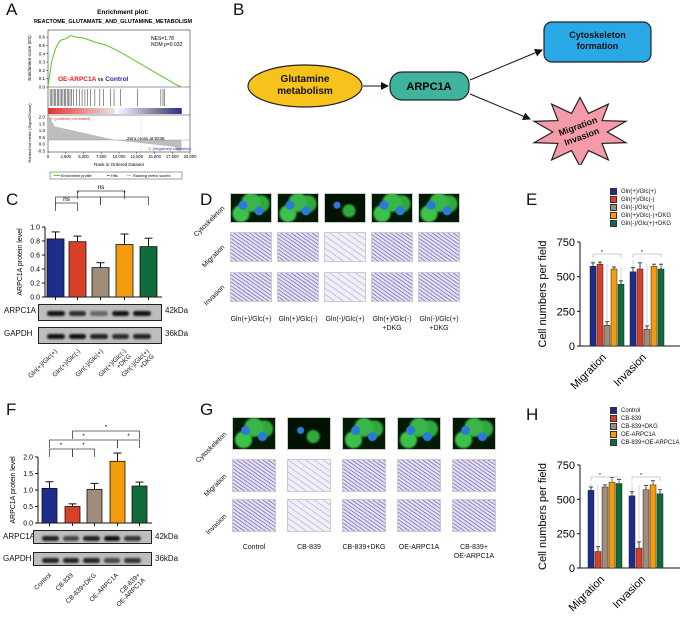 This screenshot has height=624, width=685. Describe the element at coordinates (566, 312) in the screenshot. I see `y-tick-label: 250` at that location.